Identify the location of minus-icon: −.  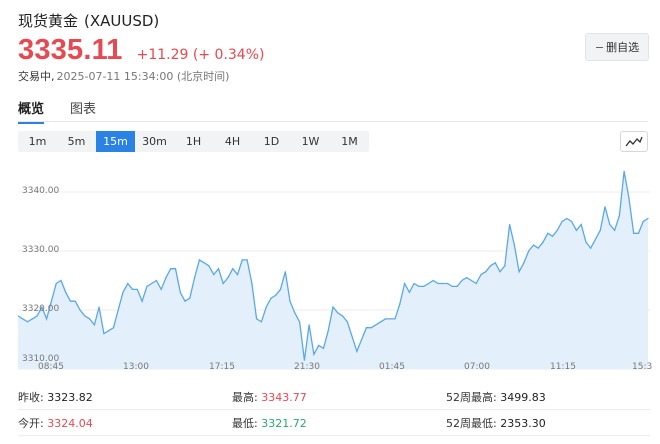
(599, 47).